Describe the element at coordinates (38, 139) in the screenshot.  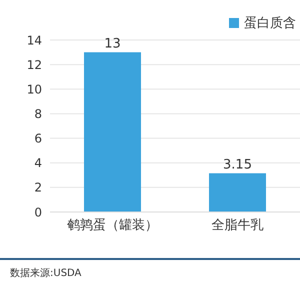
I see `y-tick-label: 6` at that location.